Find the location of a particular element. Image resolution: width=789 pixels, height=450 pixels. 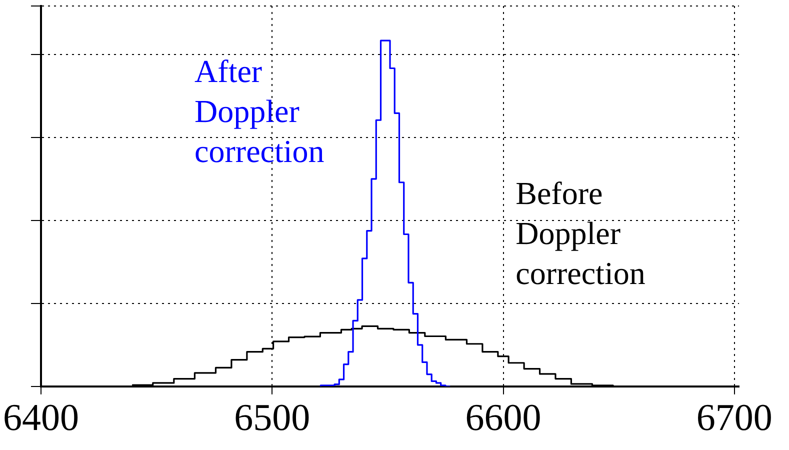

x-tick-label: 6600 is located at coordinates (503, 418).